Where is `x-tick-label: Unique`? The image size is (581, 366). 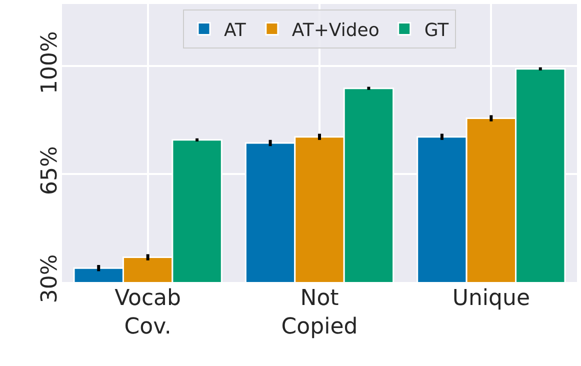
x-tick-label: Unique is located at coordinates (491, 298).